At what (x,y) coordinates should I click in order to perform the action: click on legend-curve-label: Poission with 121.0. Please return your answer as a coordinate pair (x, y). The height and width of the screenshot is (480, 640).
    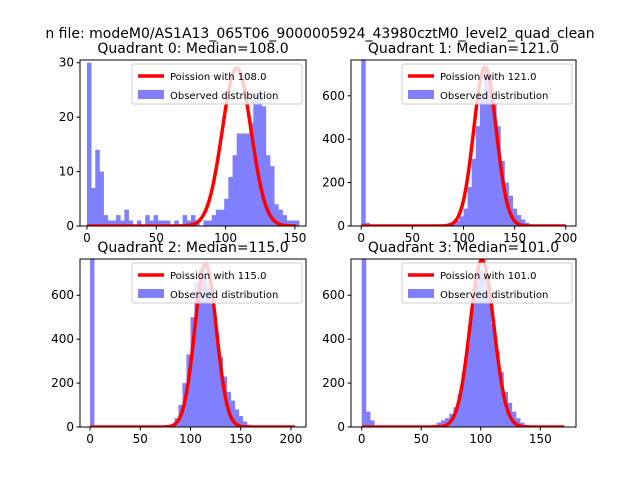
    Looking at the image, I should click on (488, 77).